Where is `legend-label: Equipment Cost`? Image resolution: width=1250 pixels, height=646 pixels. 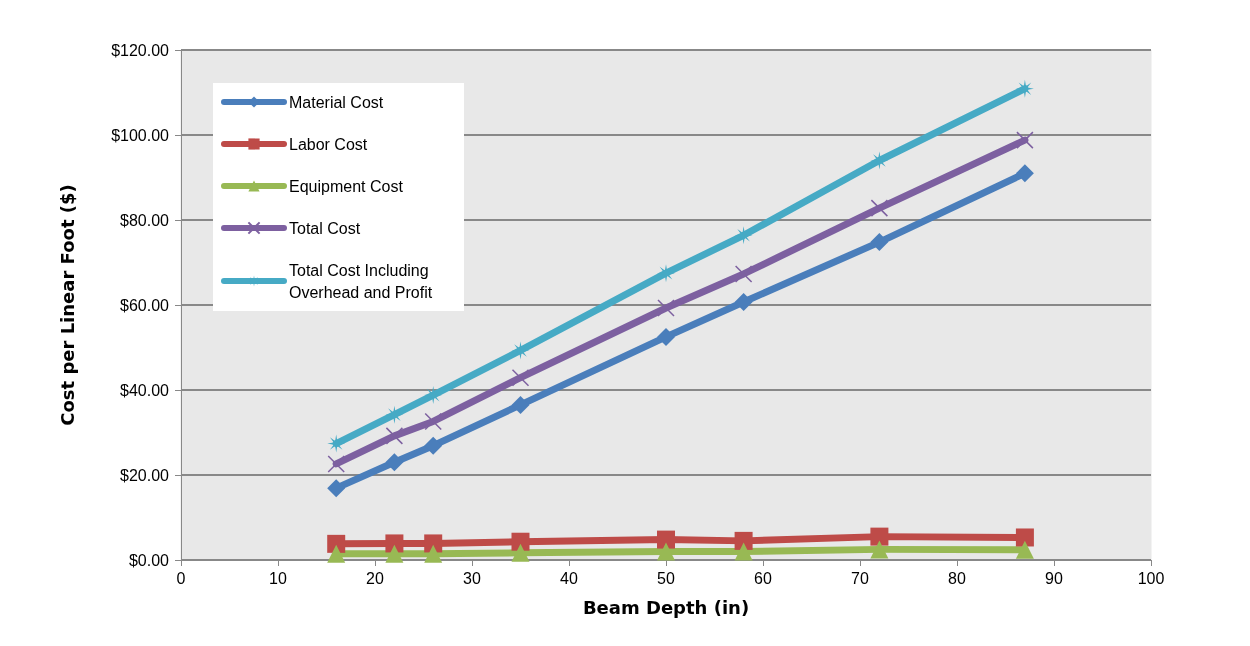 legend-label: Equipment Cost is located at coordinates (346, 186).